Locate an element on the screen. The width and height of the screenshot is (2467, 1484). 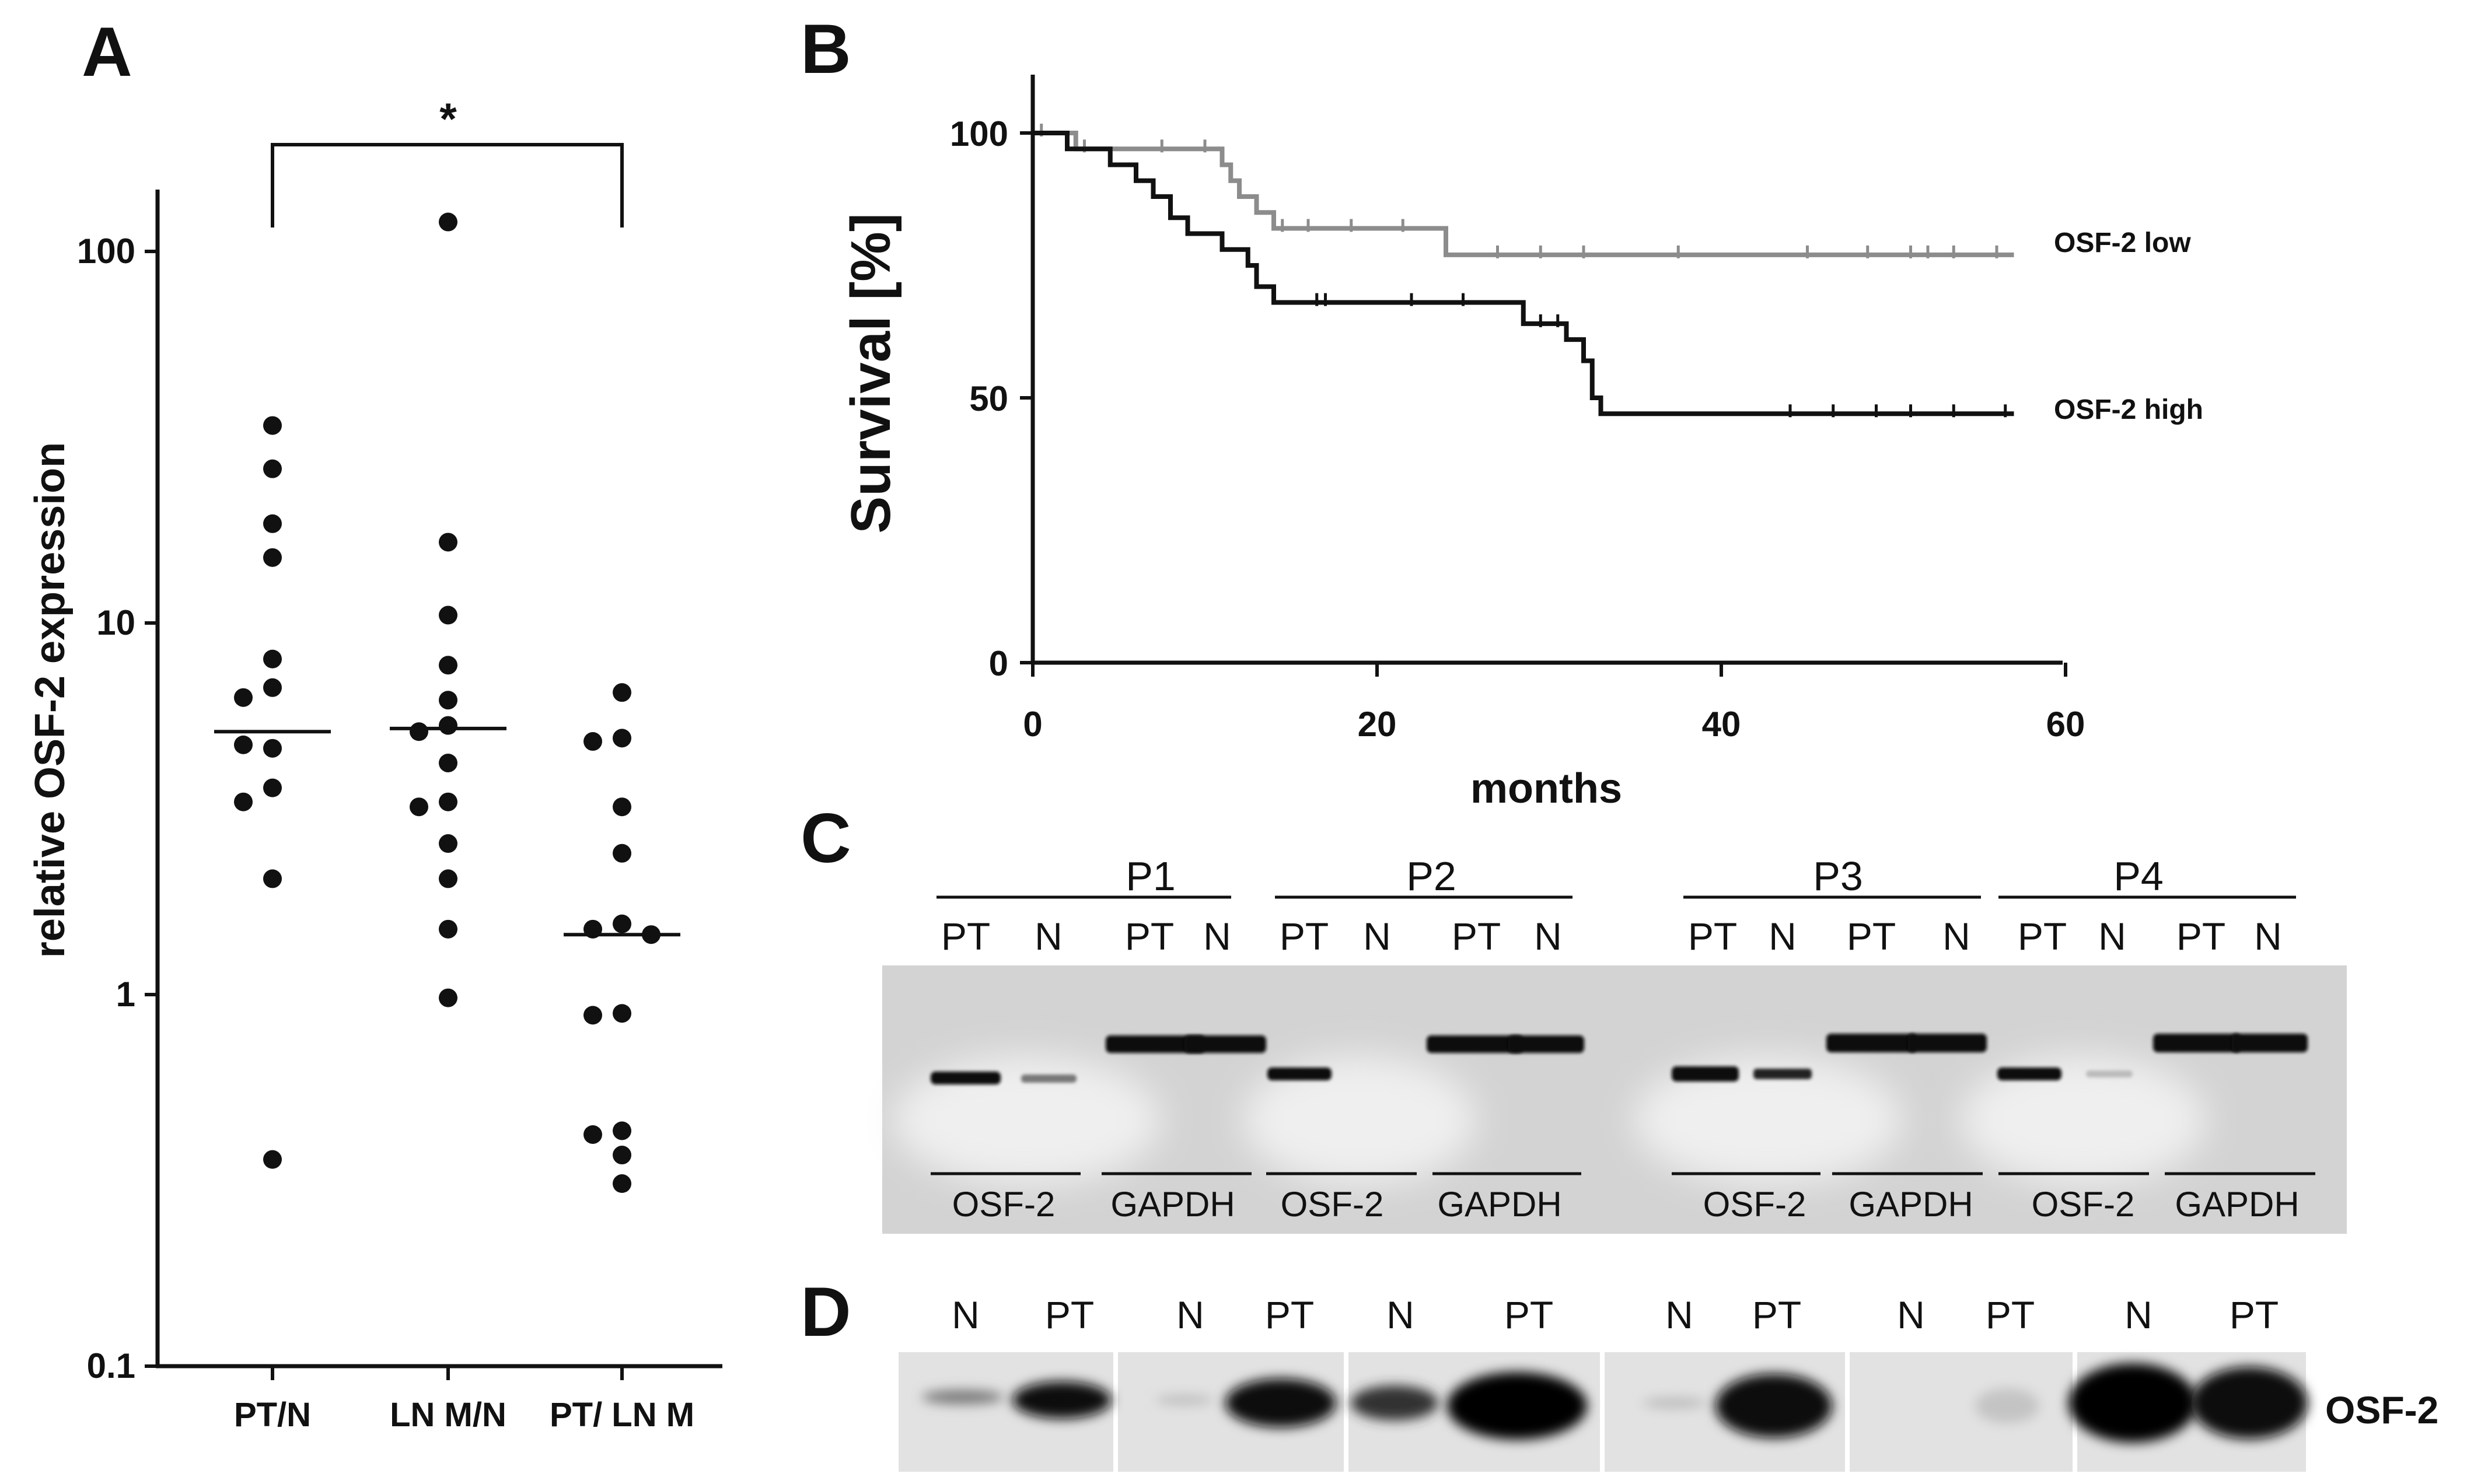
y-tick-label: 0 is located at coordinates (998, 663).